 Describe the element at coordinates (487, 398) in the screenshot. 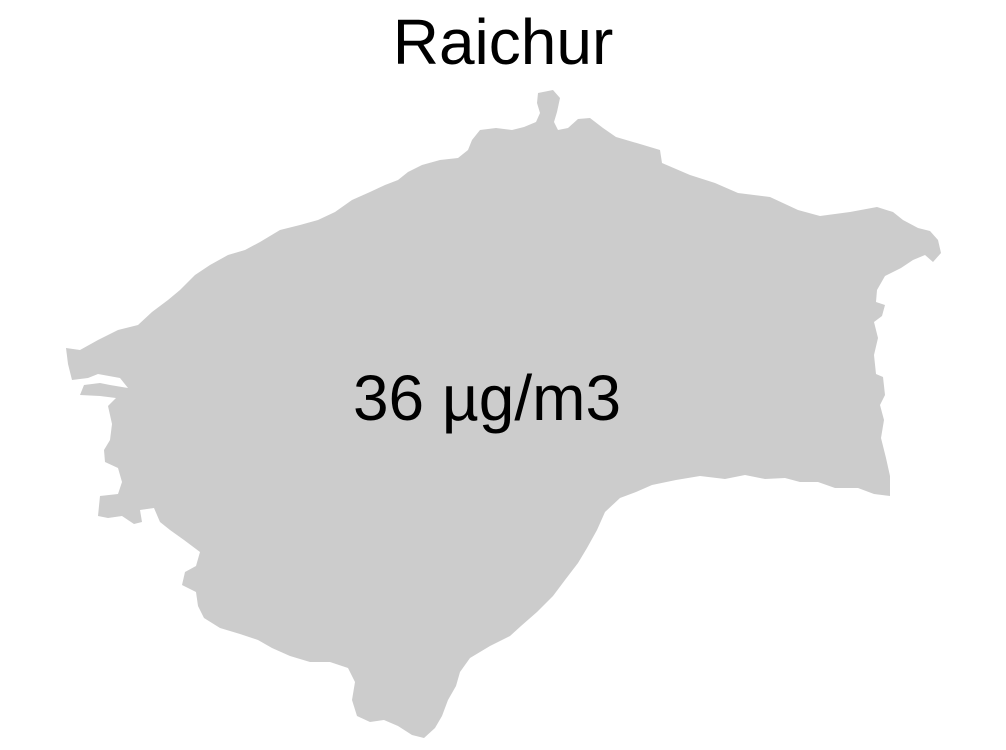

I see `pollution-value-label: 36 µg/m3` at that location.